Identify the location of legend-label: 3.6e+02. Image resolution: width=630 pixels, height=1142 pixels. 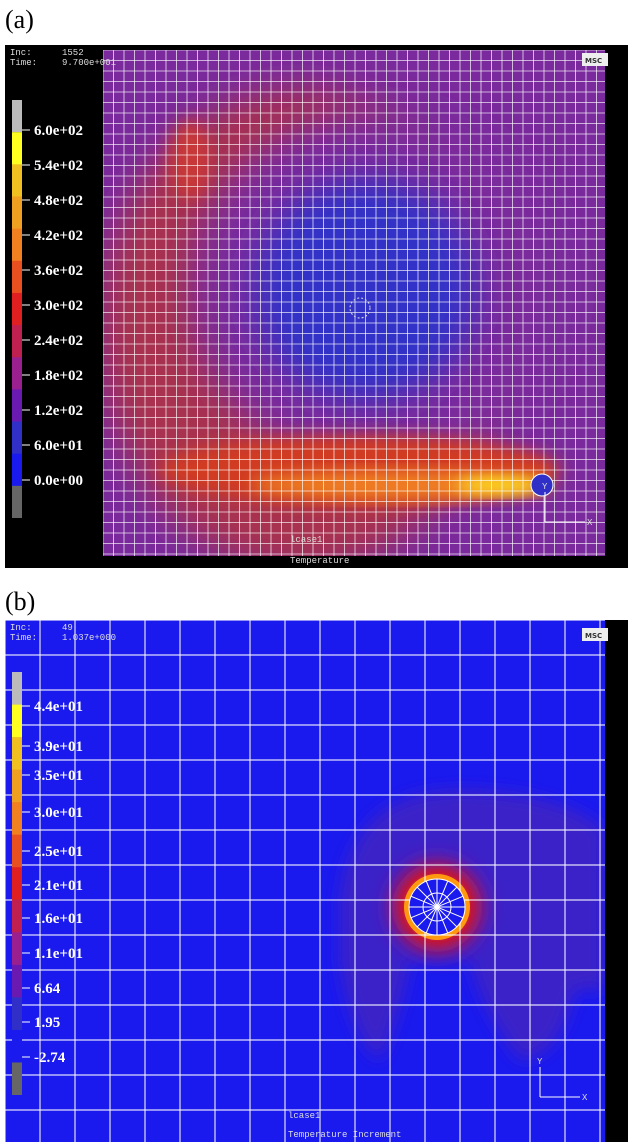
(58, 271).